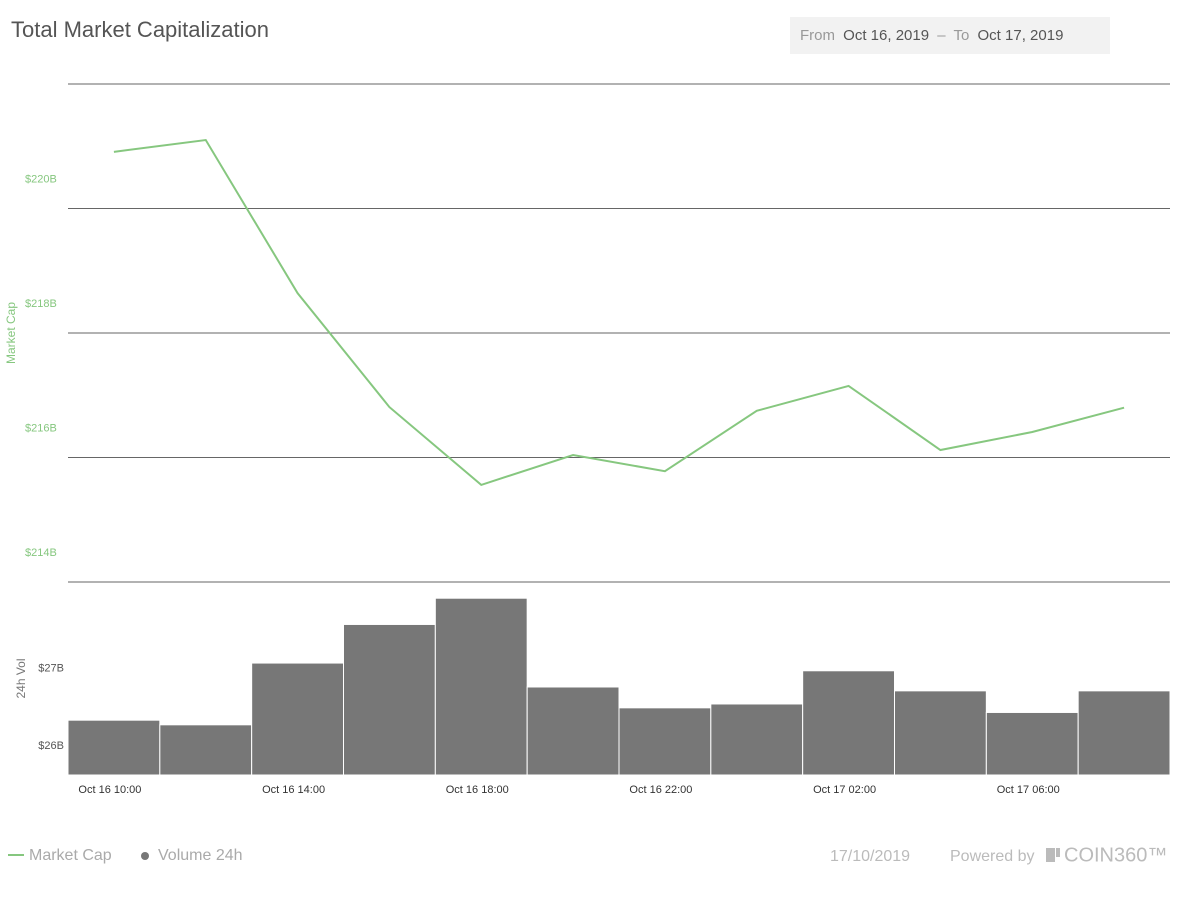  Describe the element at coordinates (41, 179) in the screenshot. I see `y-tick-label: $220B` at that location.